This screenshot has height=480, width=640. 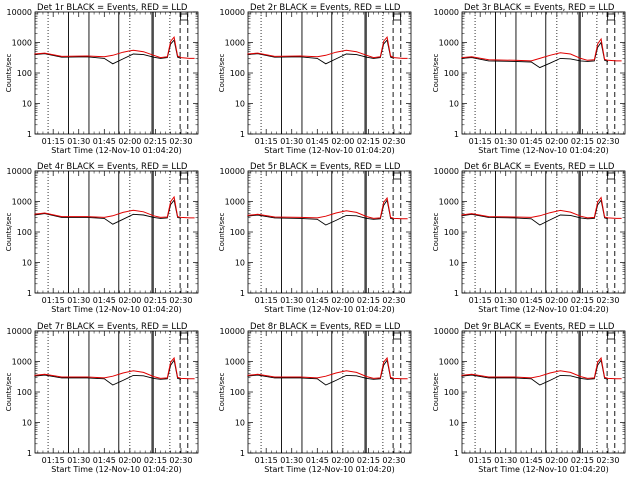 I want to click on panel-title: Det 9r BLACK = Events, RED = LLD, so click(x=539, y=327).